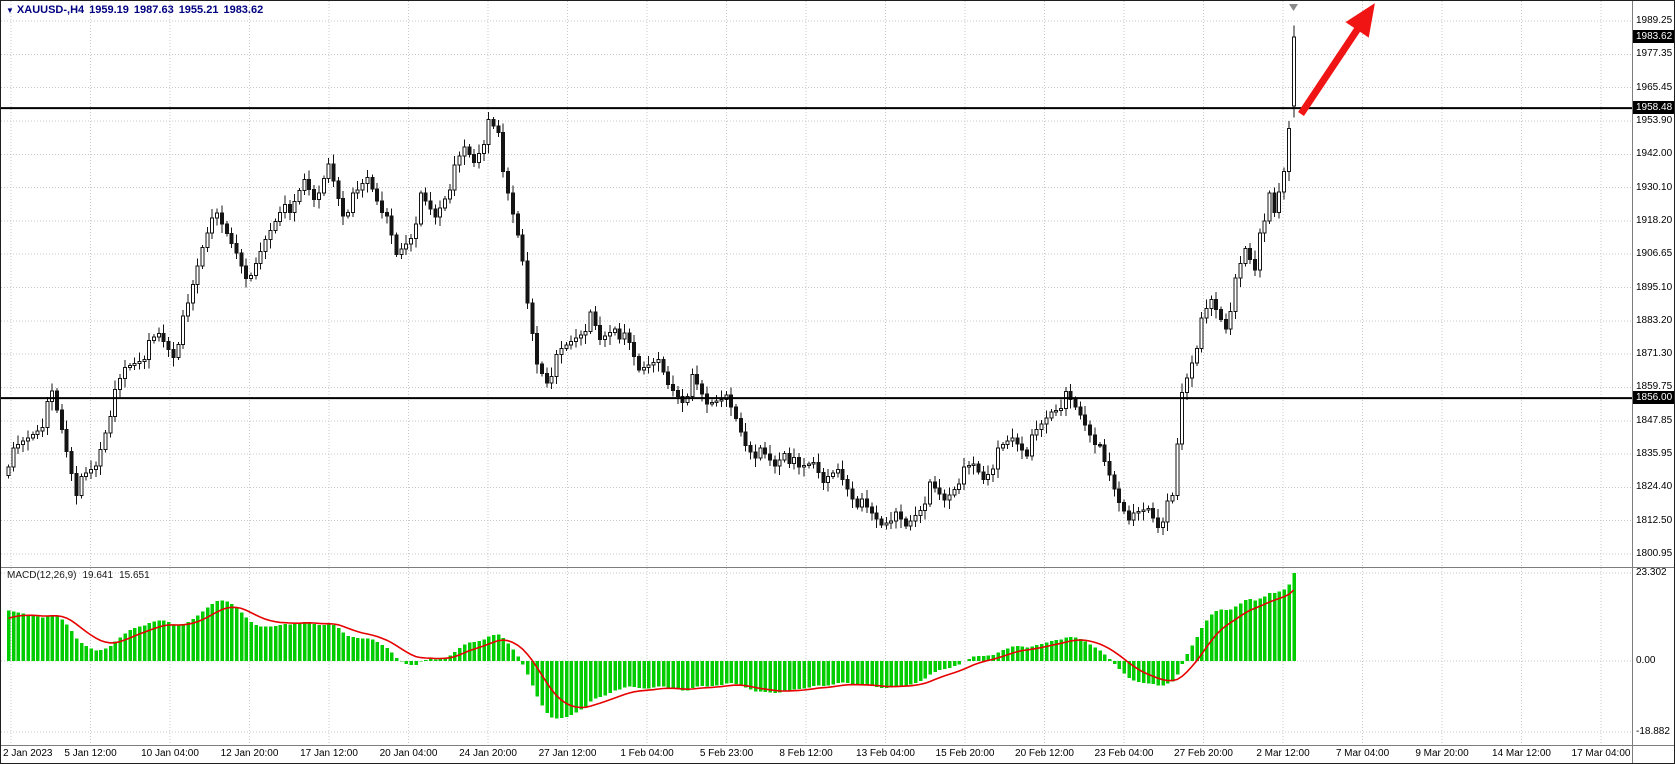 The width and height of the screenshot is (1675, 764). What do you see at coordinates (1653, 108) in the screenshot?
I see `level-price-badge: 1958.48` at bounding box center [1653, 108].